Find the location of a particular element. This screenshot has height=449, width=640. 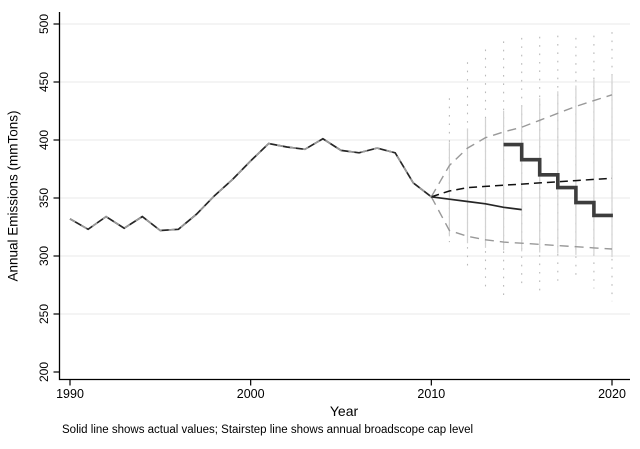

y-tick-label: 300 is located at coordinates (44, 256).